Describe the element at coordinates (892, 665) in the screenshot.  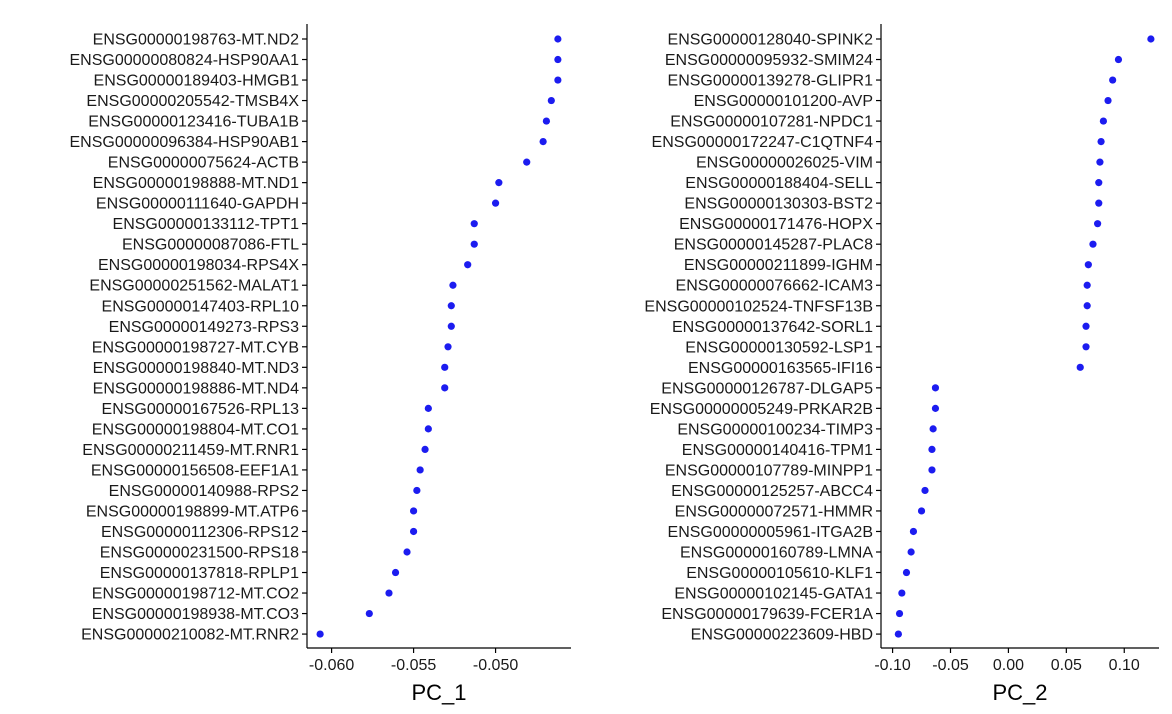
I see `x-tick-label: -0.10` at that location.